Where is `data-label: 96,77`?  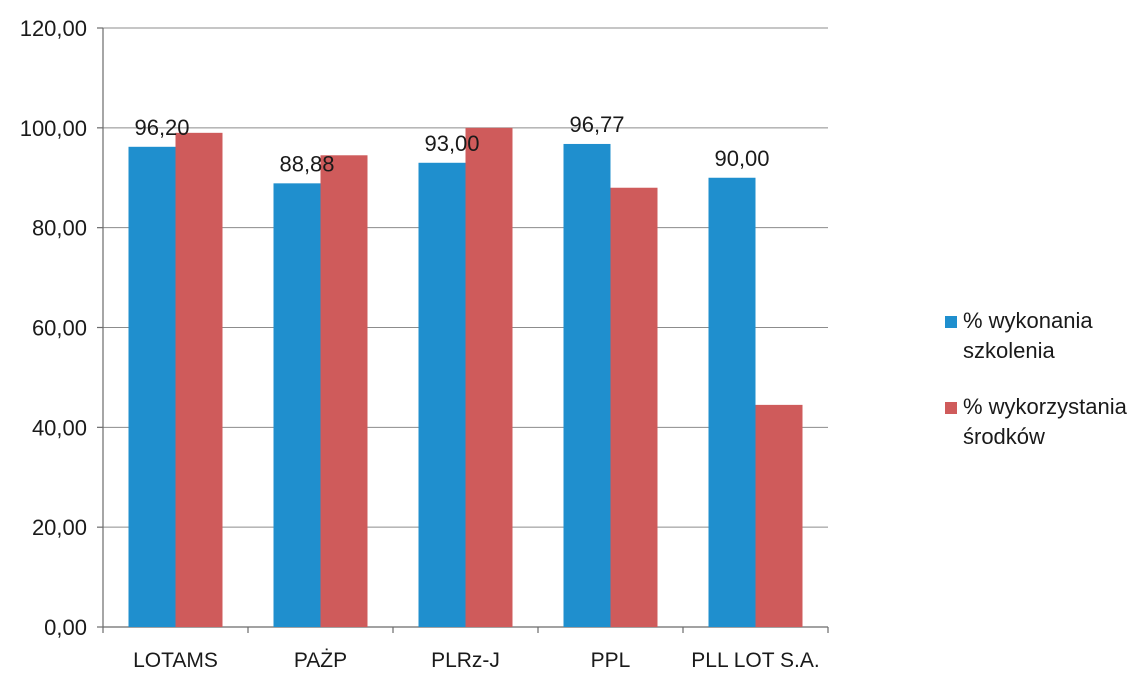
data-label: 96,77 is located at coordinates (596, 124).